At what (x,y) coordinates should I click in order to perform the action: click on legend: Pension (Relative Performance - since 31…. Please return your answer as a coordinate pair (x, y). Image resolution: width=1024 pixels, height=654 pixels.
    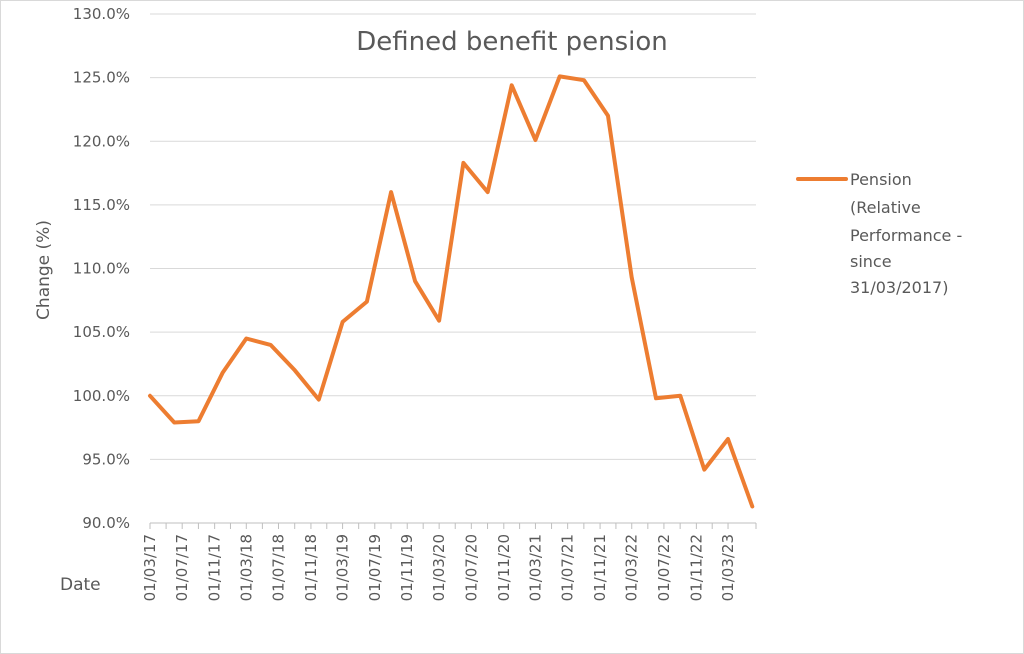
    Looking at the image, I should click on (881, 233).